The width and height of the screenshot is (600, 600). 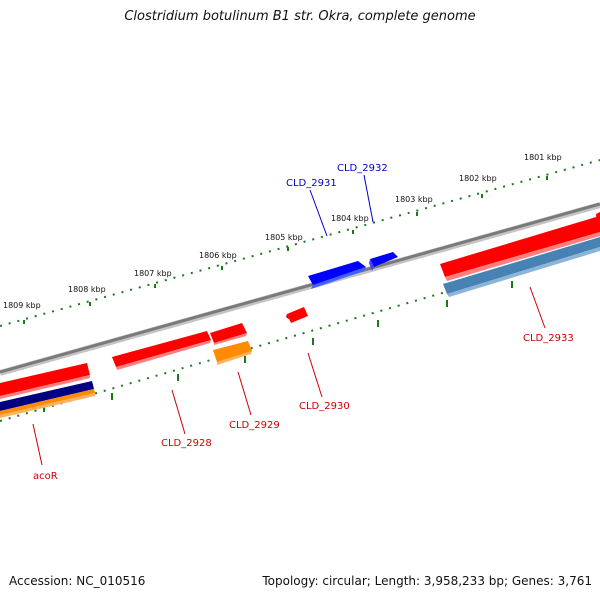 What do you see at coordinates (350, 218) in the screenshot?
I see `kbp-label: 1804 kbp` at bounding box center [350, 218].